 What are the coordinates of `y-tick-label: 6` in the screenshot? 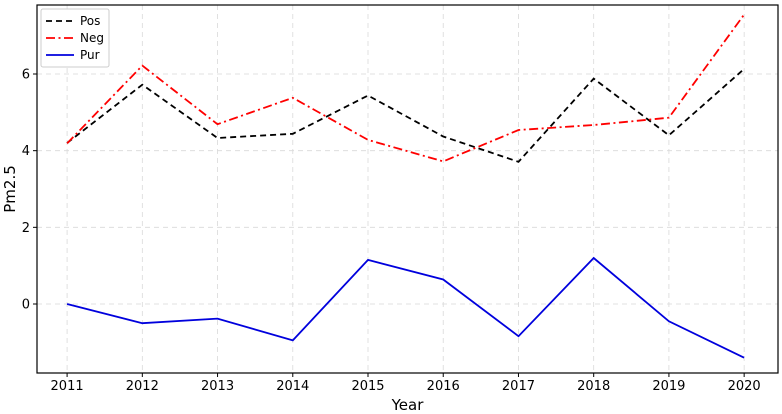 It's located at (26, 75).